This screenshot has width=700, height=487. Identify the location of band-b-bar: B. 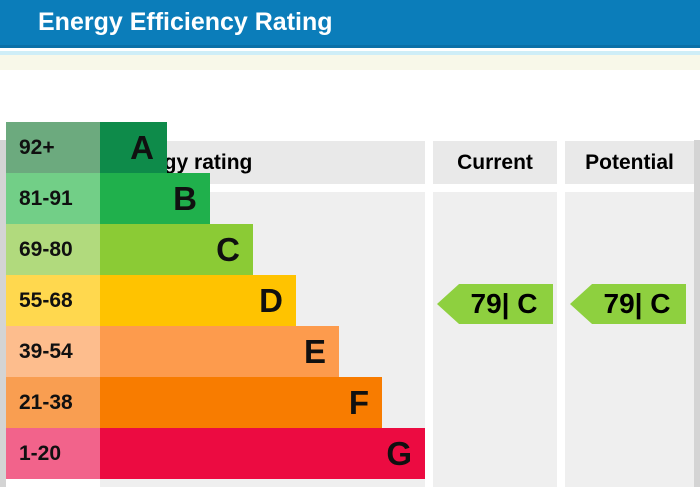
(155, 198).